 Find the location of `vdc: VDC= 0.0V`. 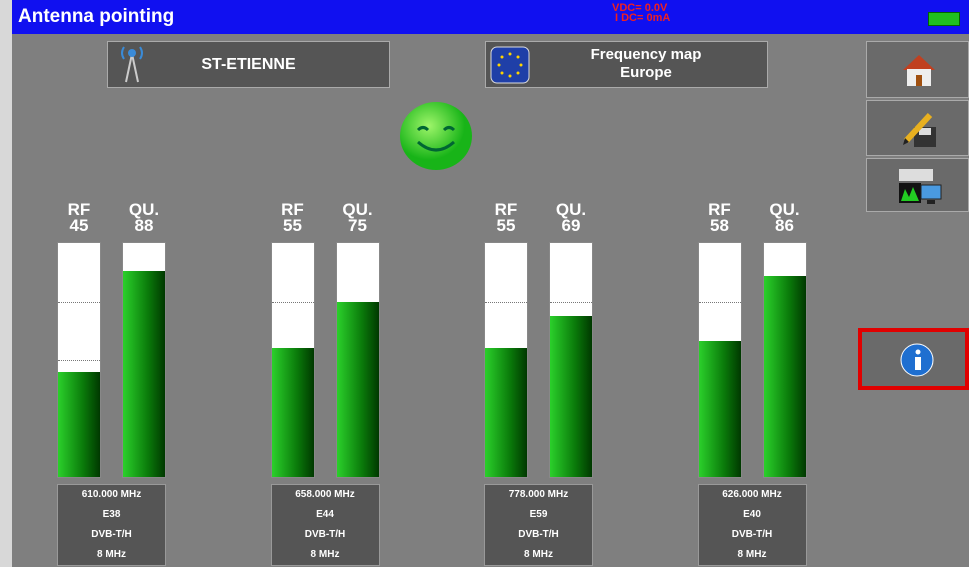

vdc: VDC= 0.0V is located at coordinates (640, 8).